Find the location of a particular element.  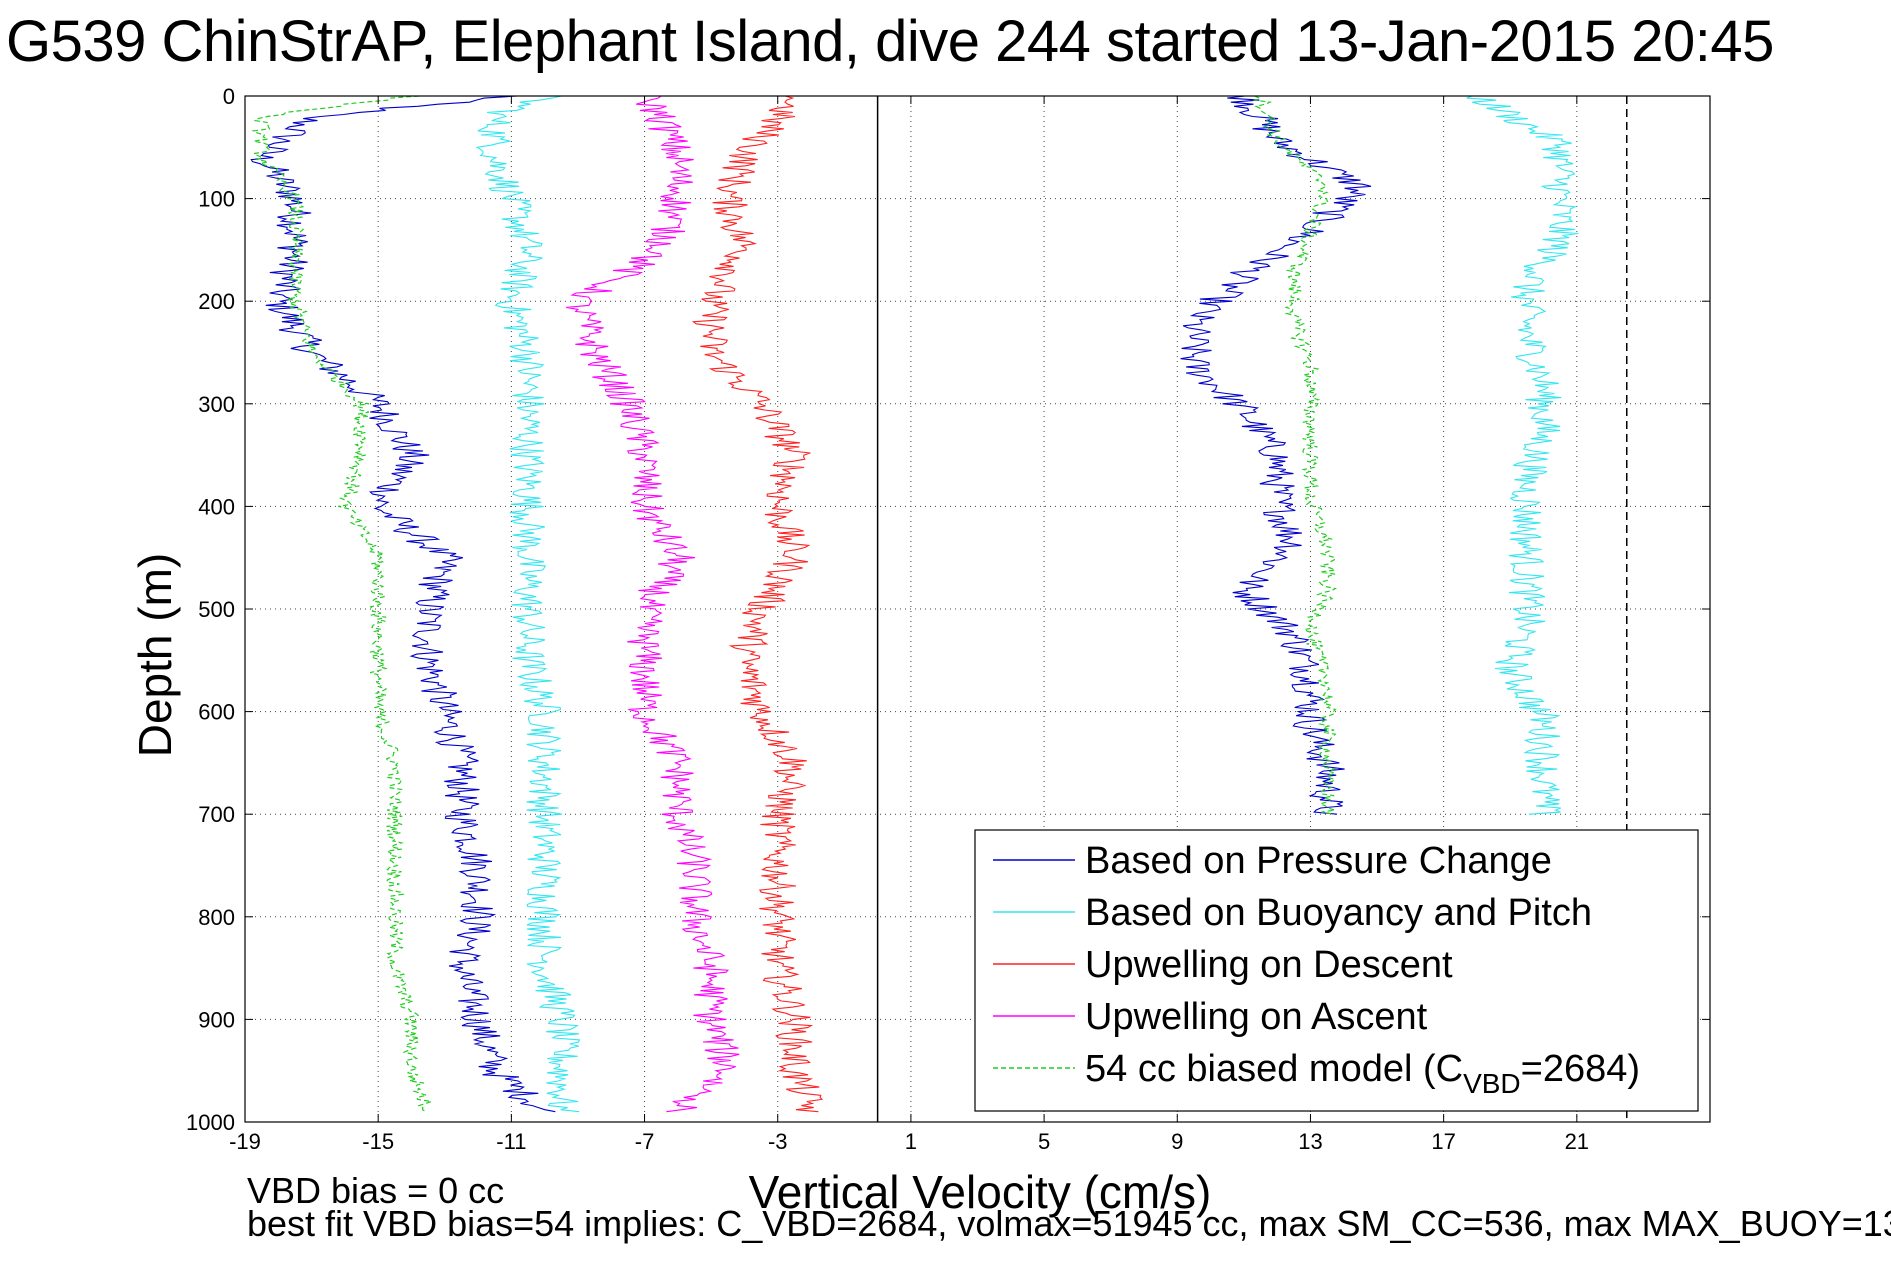

based-on-pressure-change-ascent-line is located at coordinates (1276, 455).